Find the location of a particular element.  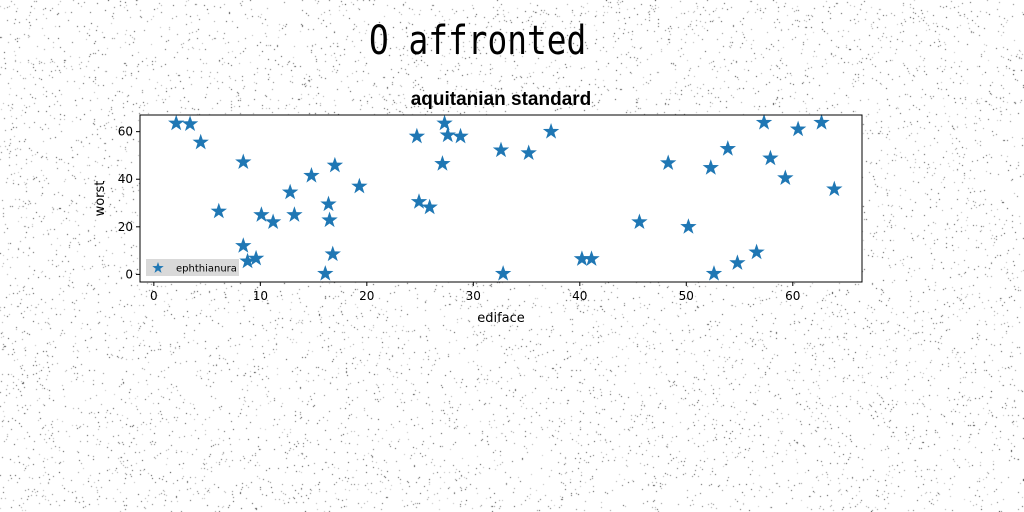

legend: ephthianura is located at coordinates (192, 267).